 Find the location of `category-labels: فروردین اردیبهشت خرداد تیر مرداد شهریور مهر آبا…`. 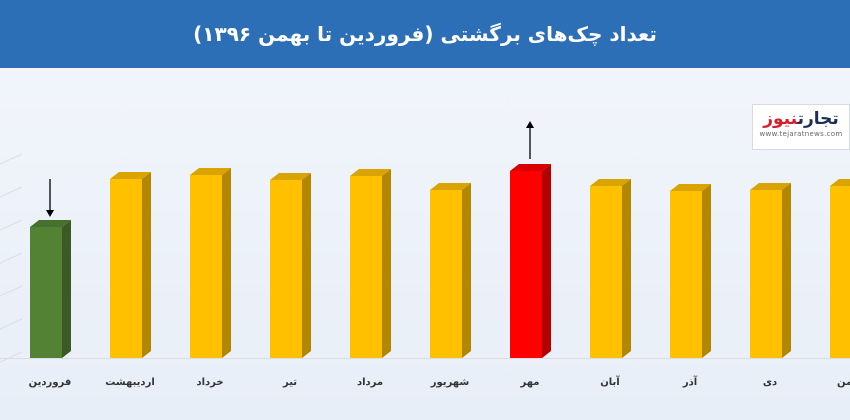

category-labels: فروردین اردیبهشت خرداد تیر مرداد شهریور مهر آبا… is located at coordinates (439, 381).